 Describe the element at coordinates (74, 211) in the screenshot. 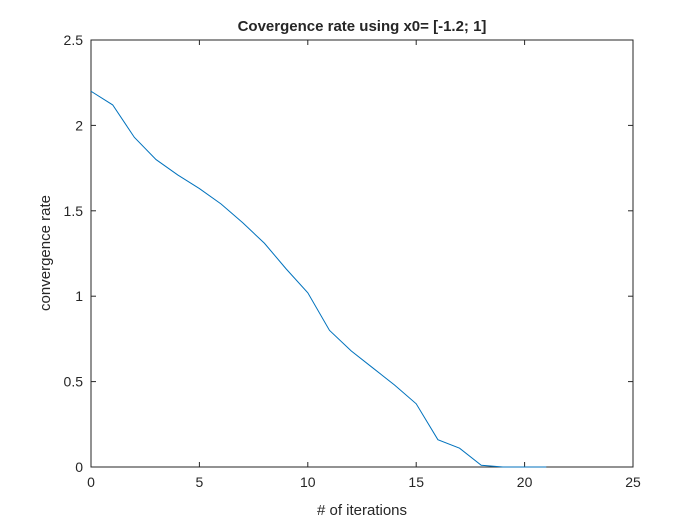

I see `y-tick-label: 1.5` at that location.